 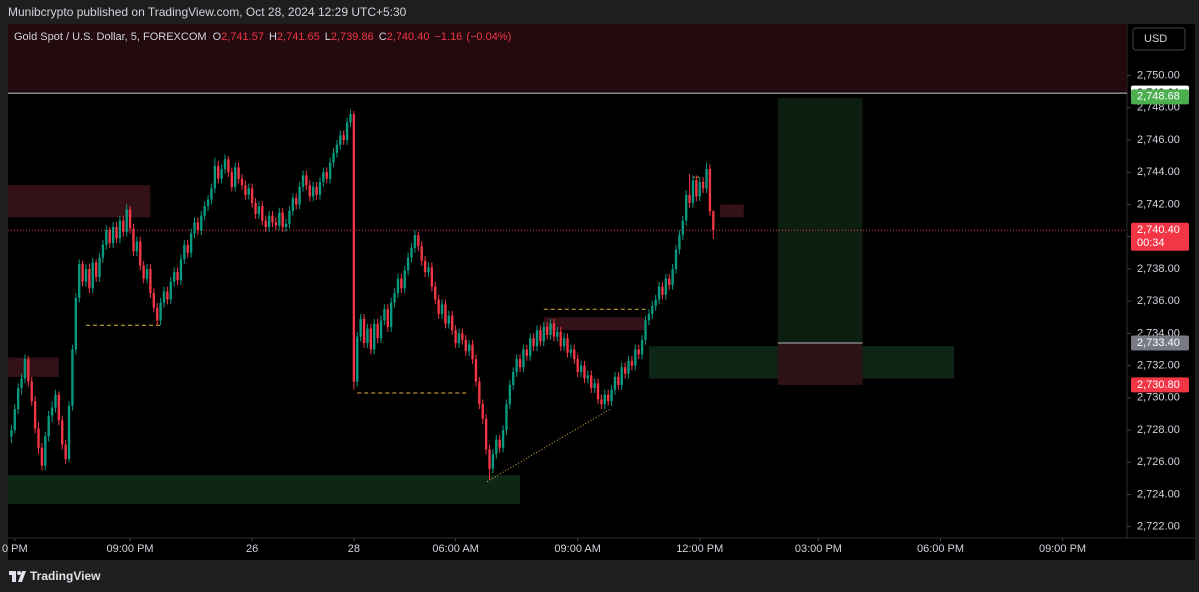 What do you see at coordinates (577, 549) in the screenshot?
I see `x-tick-label: 09:00 AM` at bounding box center [577, 549].